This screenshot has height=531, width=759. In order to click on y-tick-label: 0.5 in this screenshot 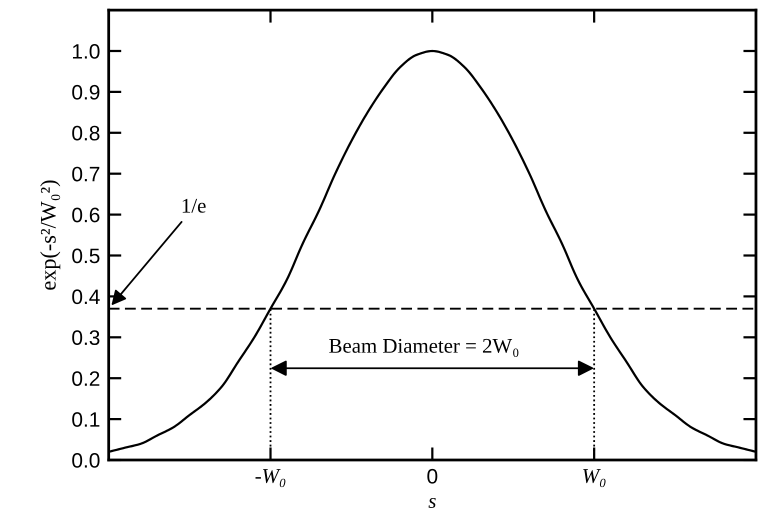, I will do `click(86, 256)`.